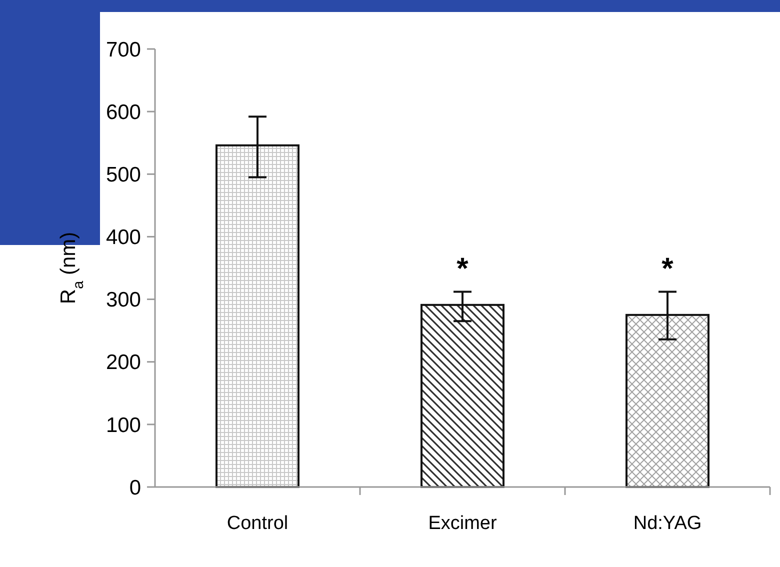 The image size is (780, 567). I want to click on y-tick-label: 100, so click(123, 425).